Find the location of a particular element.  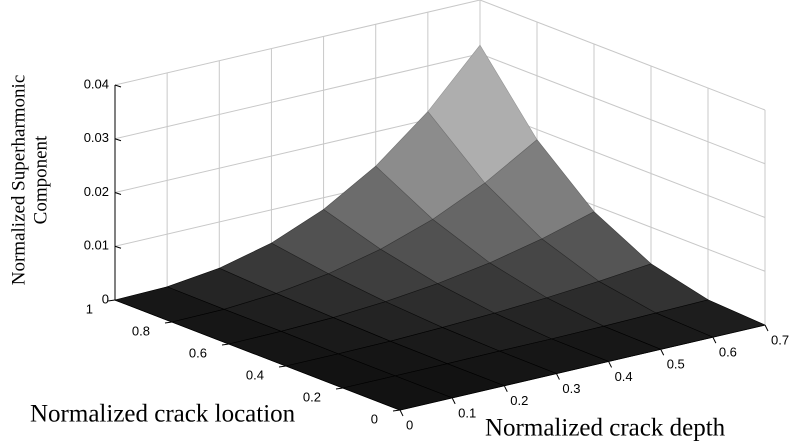

x-tick-label: 0.1 is located at coordinates (467, 412).